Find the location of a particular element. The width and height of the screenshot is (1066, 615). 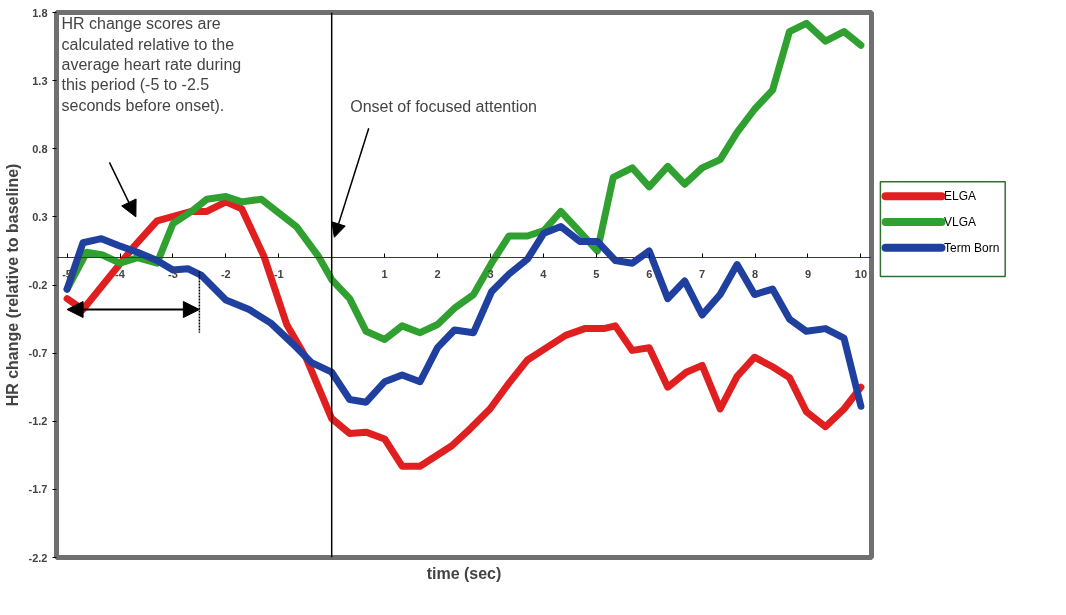

y-tick-label: -2.2 is located at coordinates (38, 557).